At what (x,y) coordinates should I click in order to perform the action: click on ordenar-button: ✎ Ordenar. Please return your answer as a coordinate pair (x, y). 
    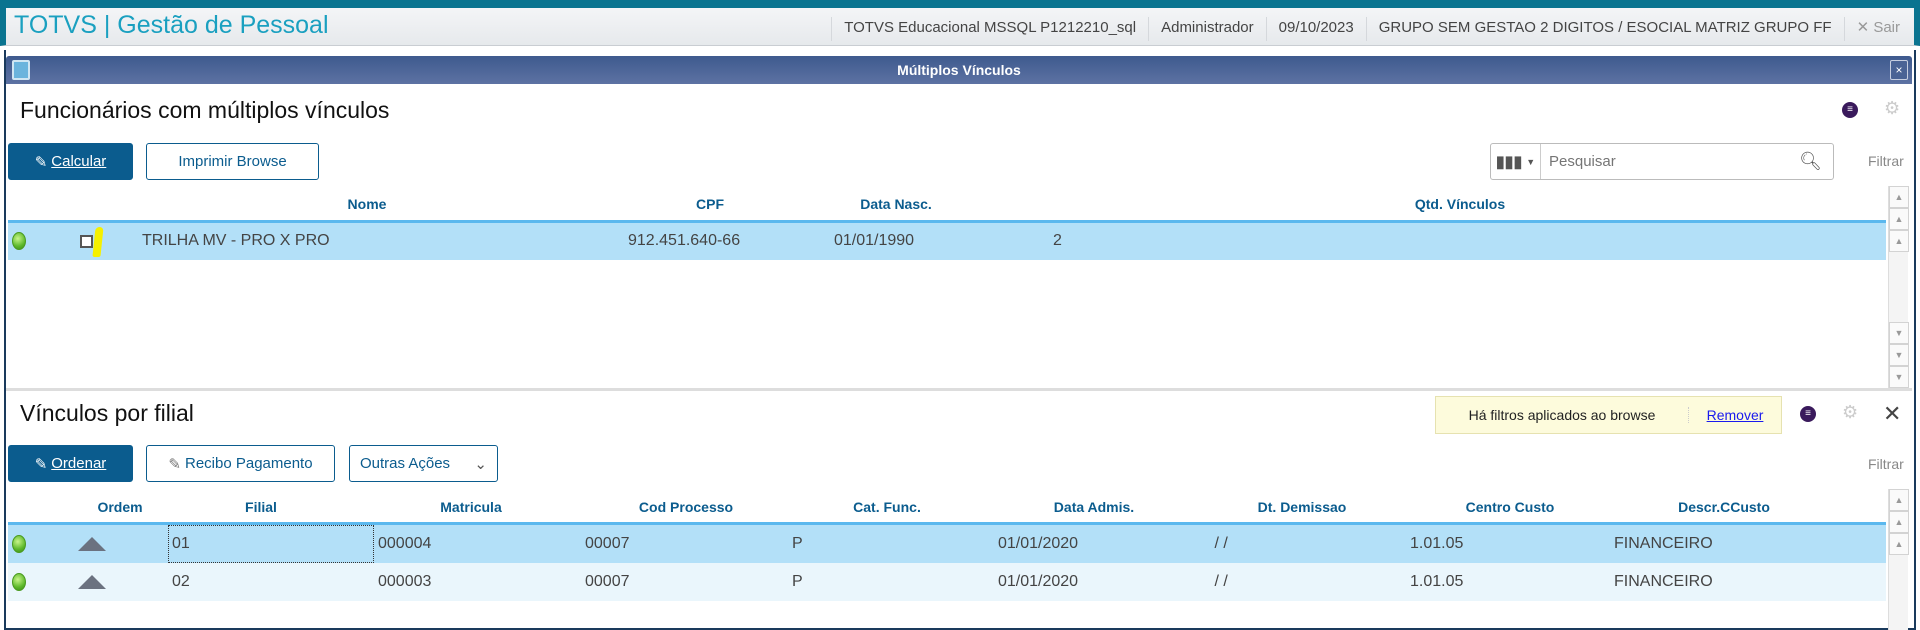
    Looking at the image, I should click on (70, 463).